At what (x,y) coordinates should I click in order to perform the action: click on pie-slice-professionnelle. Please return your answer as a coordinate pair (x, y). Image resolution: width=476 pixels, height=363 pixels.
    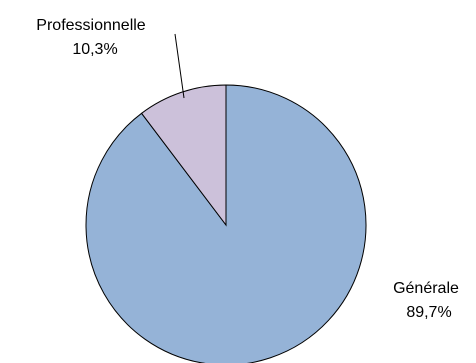
    Looking at the image, I should click on (183, 155).